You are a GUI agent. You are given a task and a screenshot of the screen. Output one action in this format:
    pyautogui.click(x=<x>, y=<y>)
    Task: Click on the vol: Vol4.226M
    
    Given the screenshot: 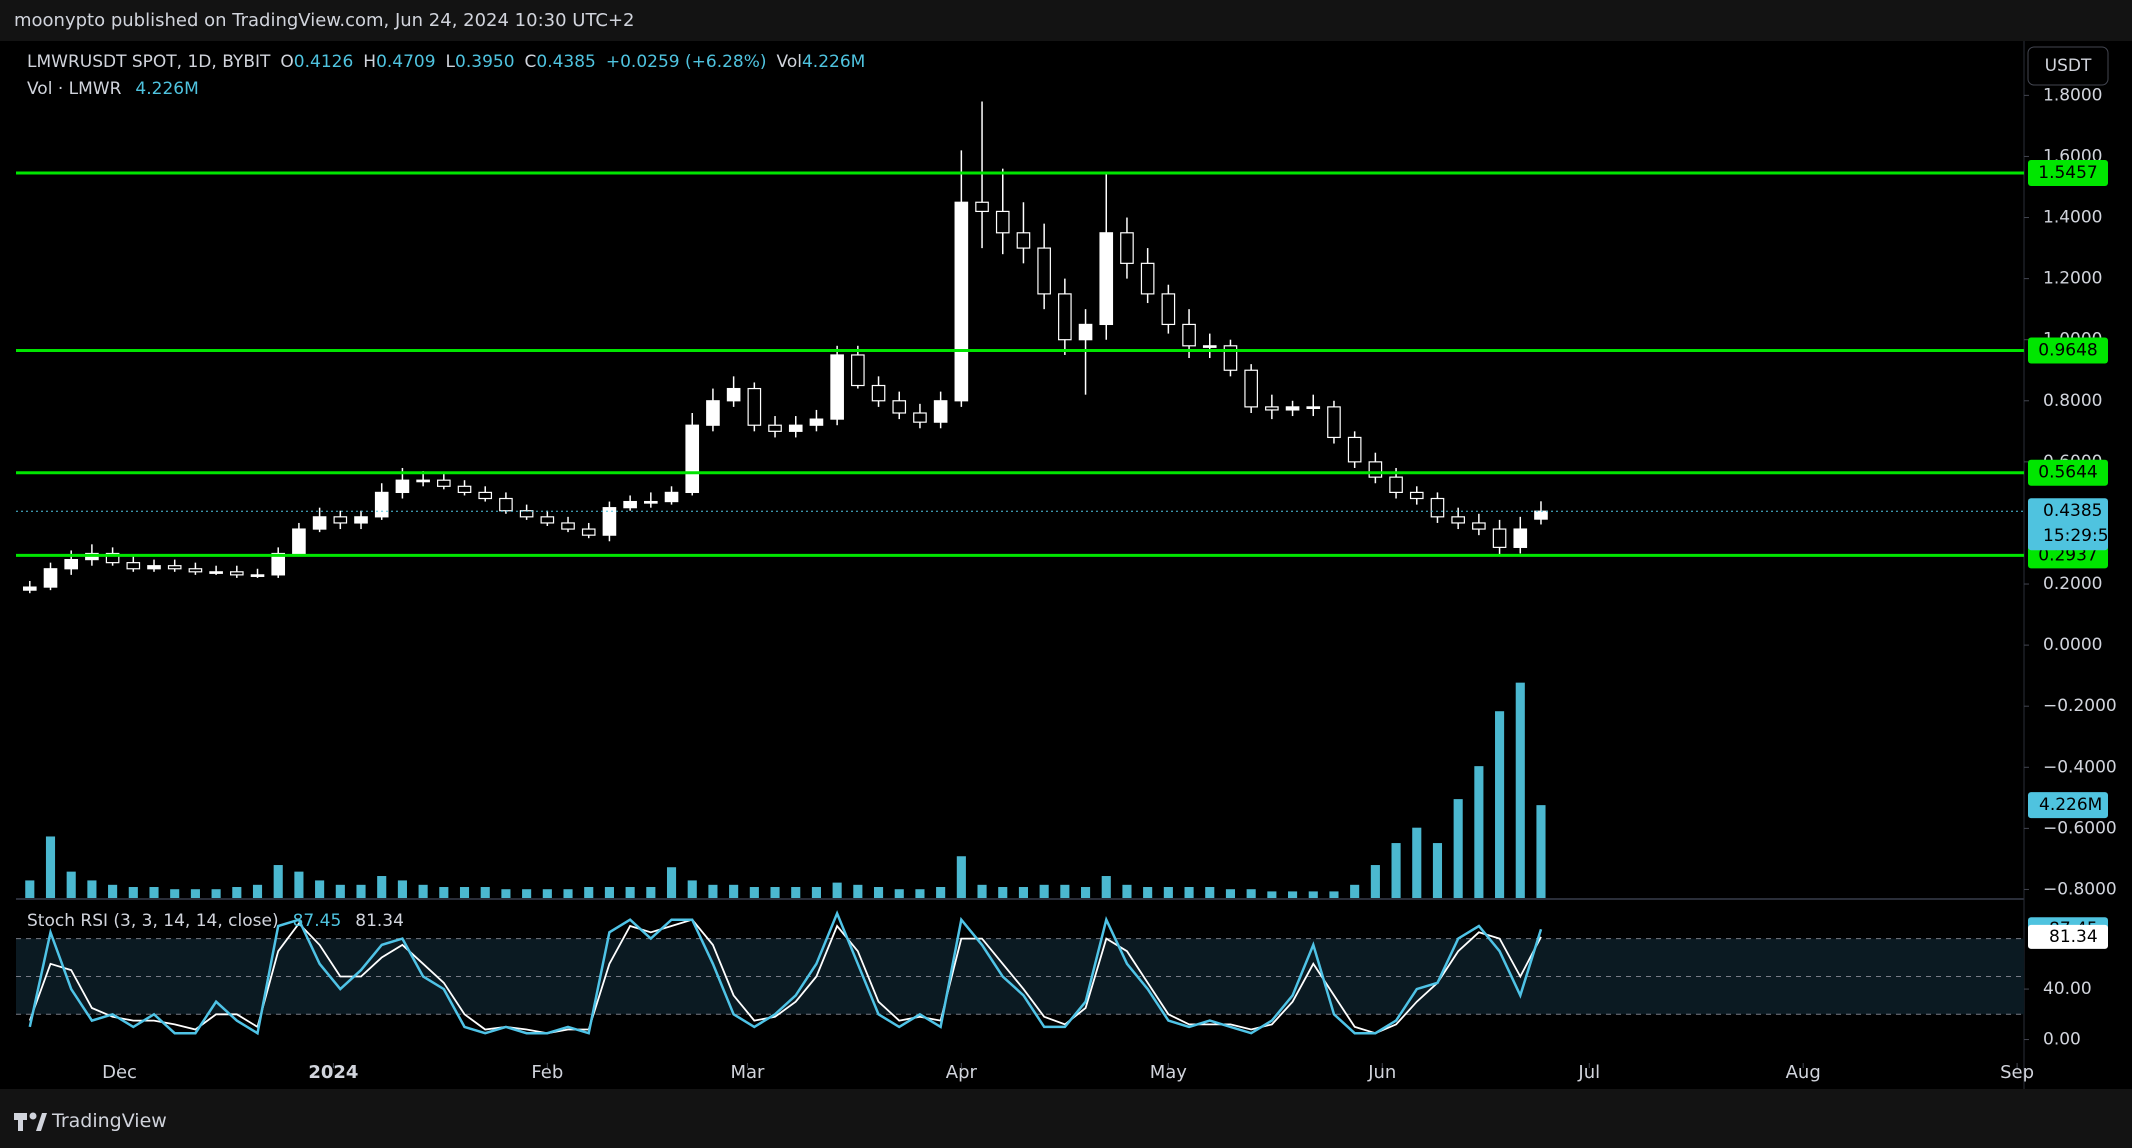 What is the action you would take?
    pyautogui.click(x=821, y=62)
    